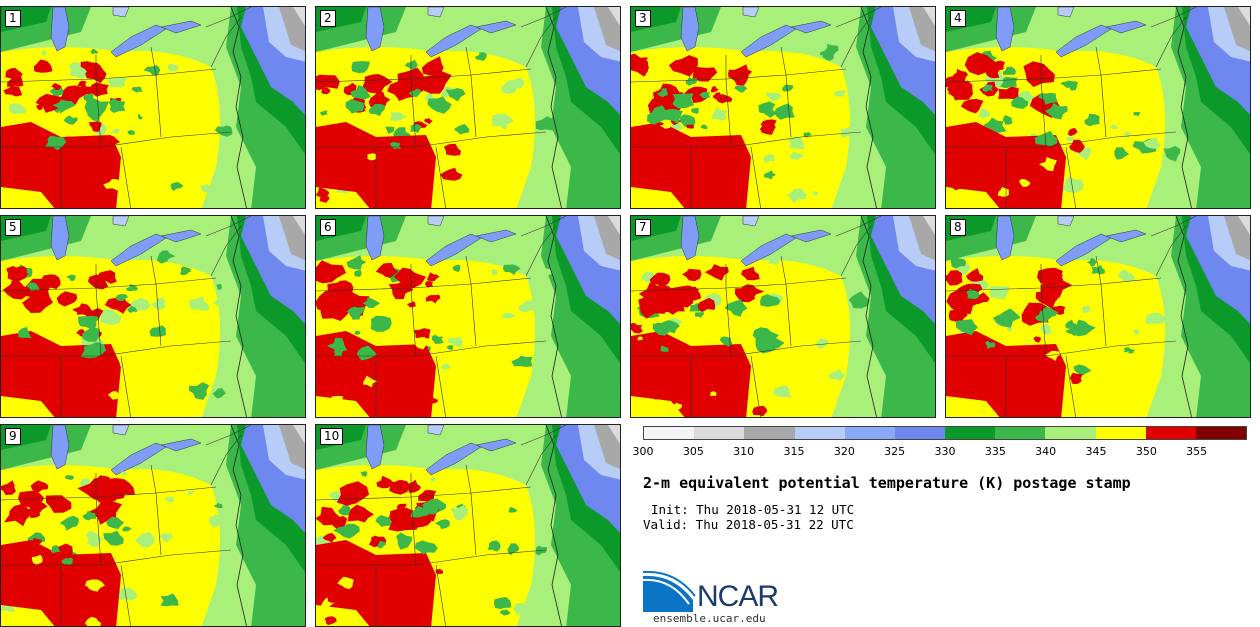  Describe the element at coordinates (328, 227) in the screenshot. I see `panel-number: 6` at that location.